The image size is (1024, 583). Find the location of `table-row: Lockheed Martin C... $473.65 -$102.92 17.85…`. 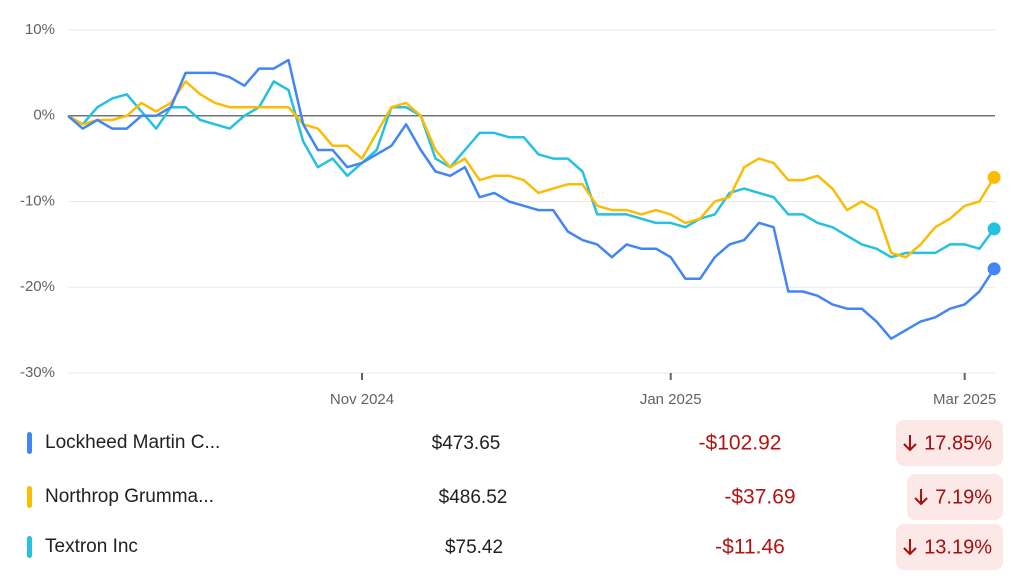

table-row: Lockheed Martin C... $473.65 -$102.92 17.85… is located at coordinates (515, 443).